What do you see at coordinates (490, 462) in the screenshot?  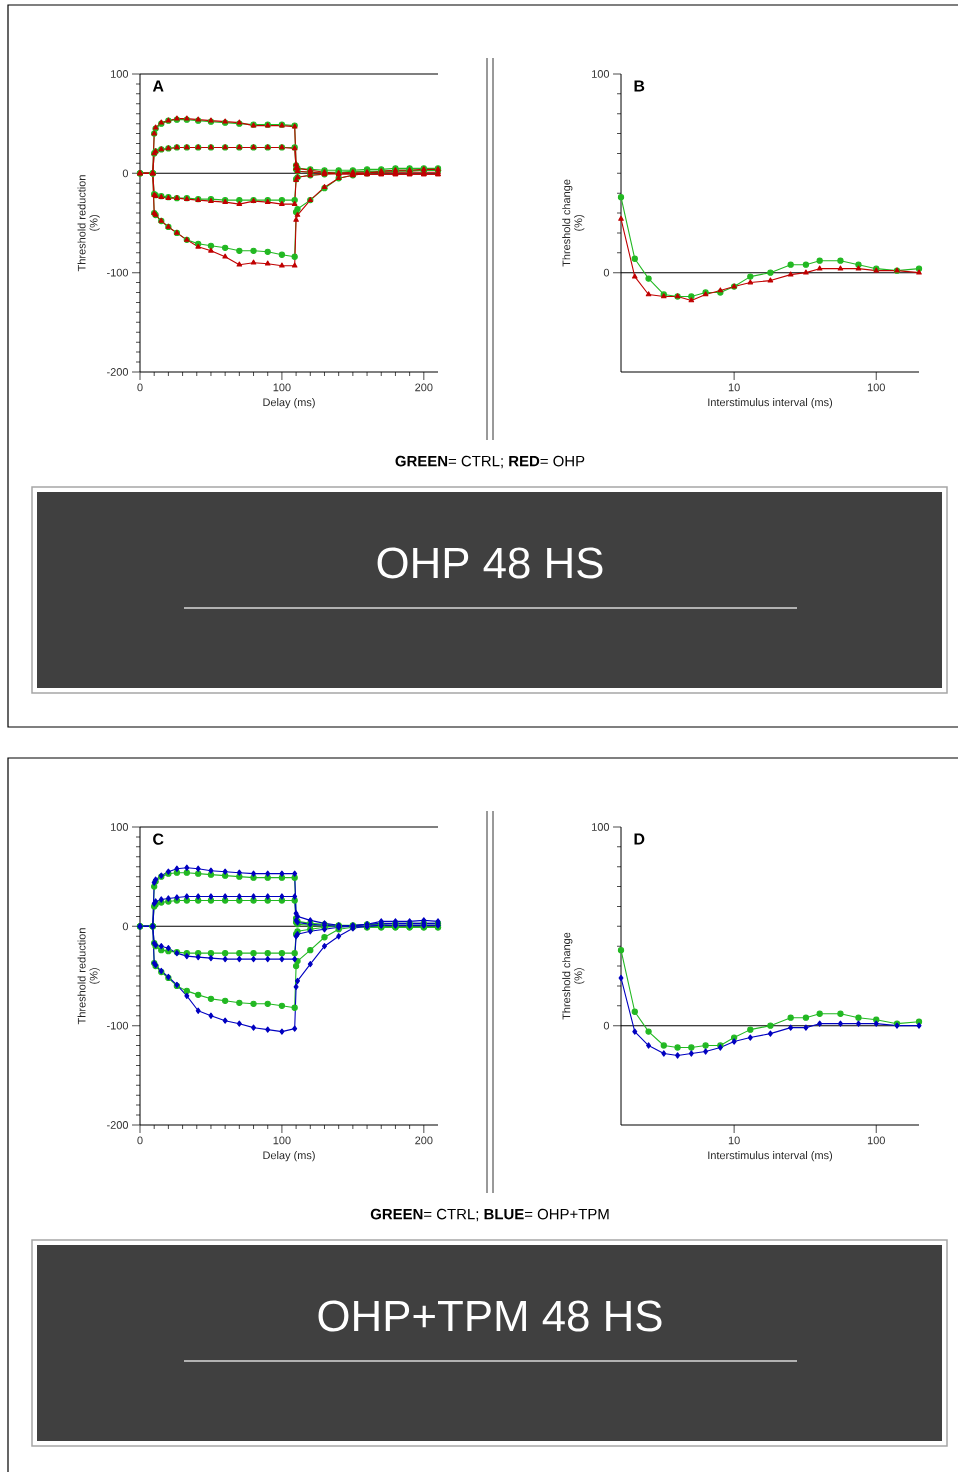 I see `text: GREEN= CTRL; RED= OHP` at bounding box center [490, 462].